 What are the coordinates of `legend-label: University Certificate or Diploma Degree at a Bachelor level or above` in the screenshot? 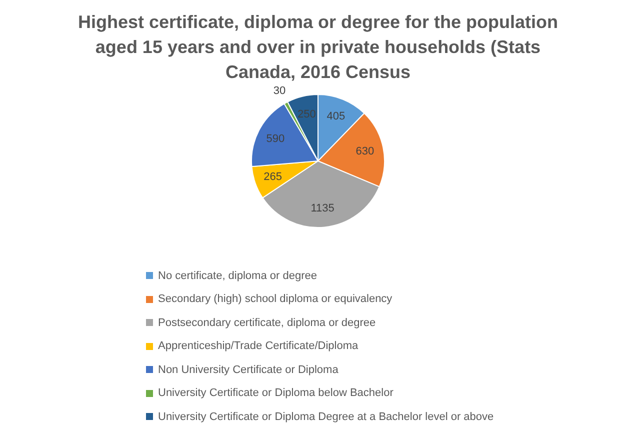 It's located at (326, 416).